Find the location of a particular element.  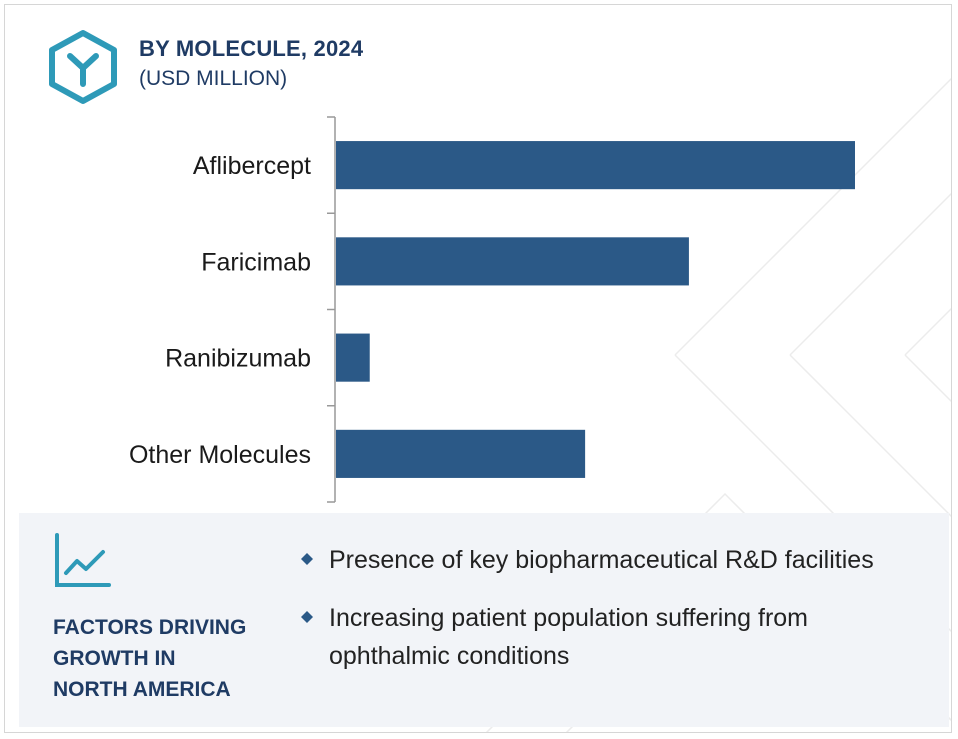

bar-aflibercept is located at coordinates (595, 165).